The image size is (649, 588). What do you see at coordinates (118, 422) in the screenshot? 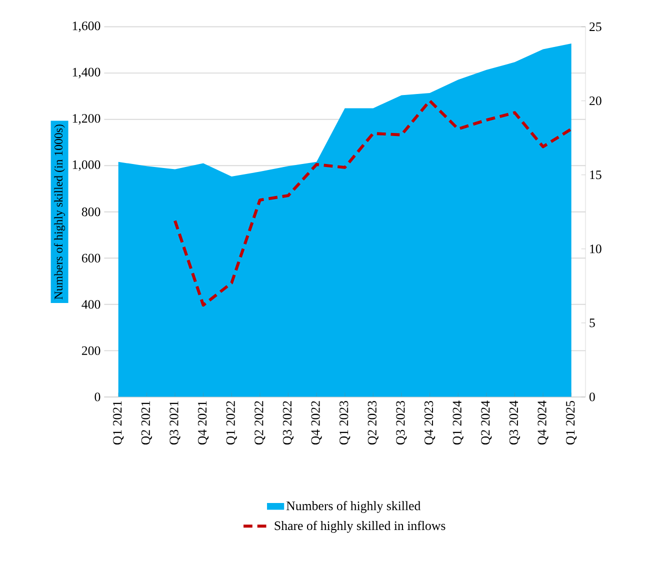
I see `x-tick-label: Q1 2021` at bounding box center [118, 422].